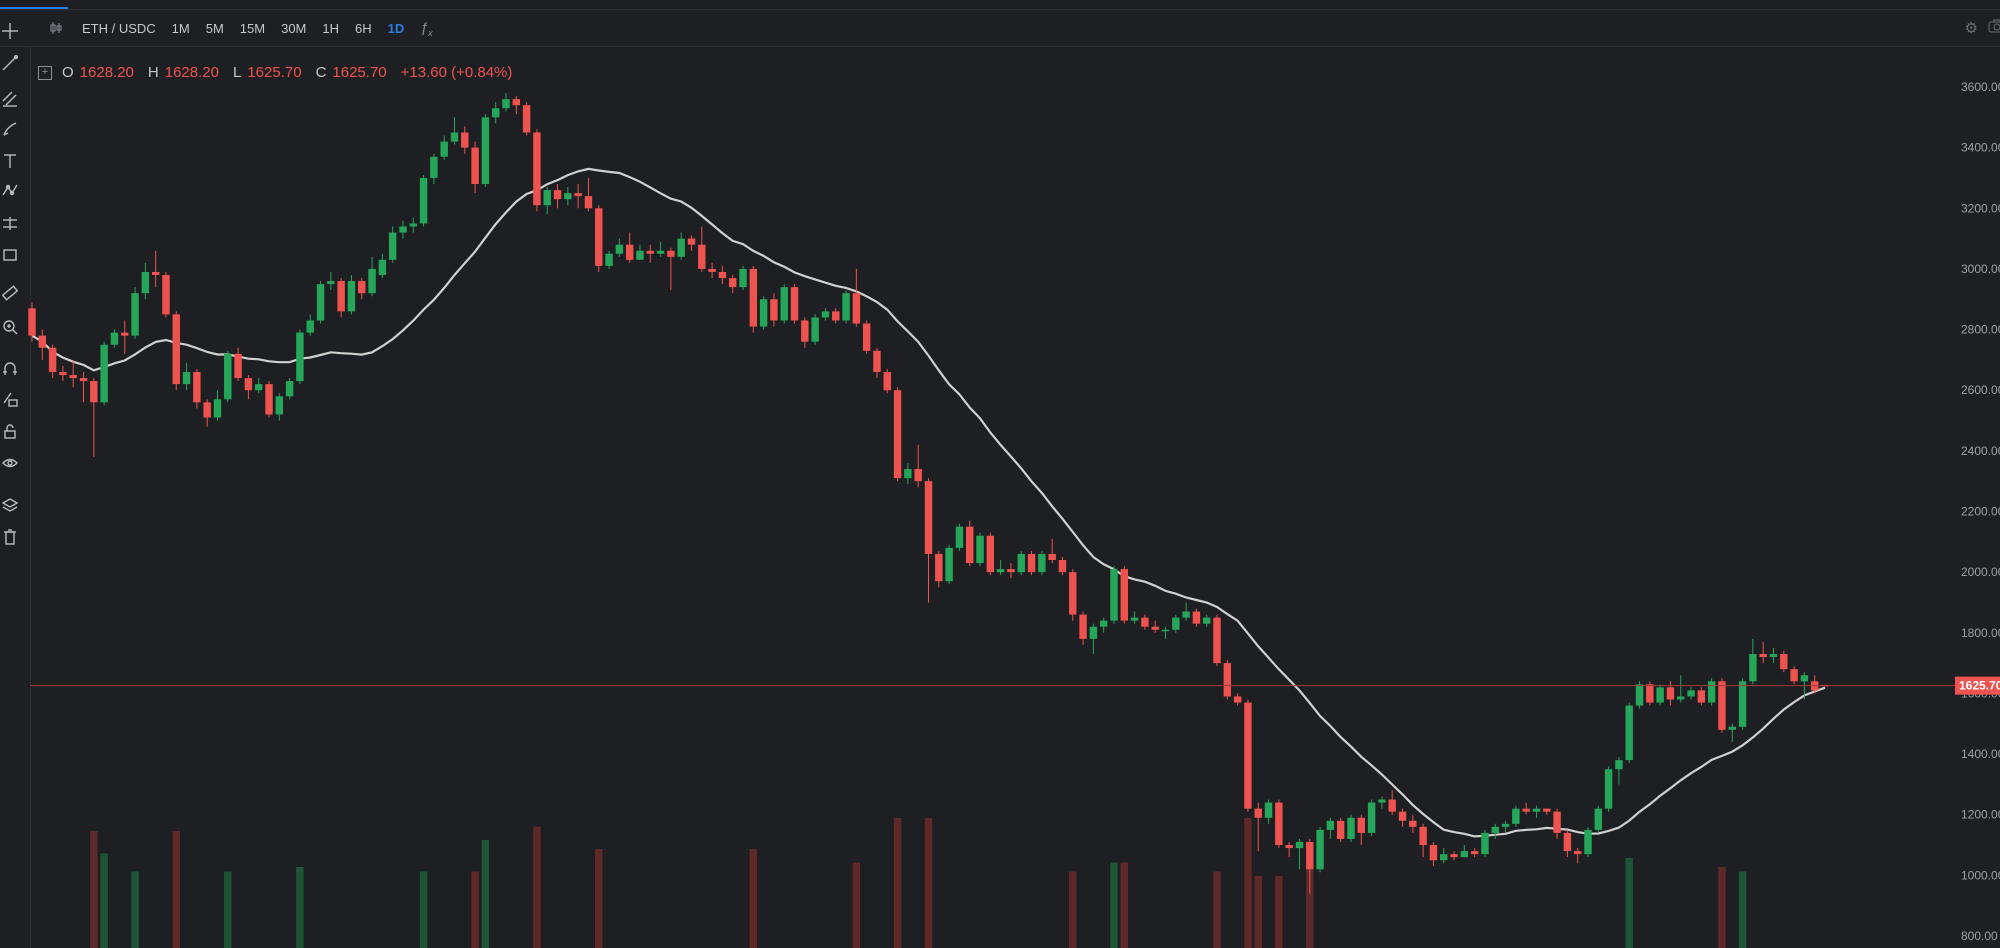 Image resolution: width=2000 pixels, height=948 pixels. Describe the element at coordinates (1979, 936) in the screenshot. I see `y-tick-label: 800.00` at that location.